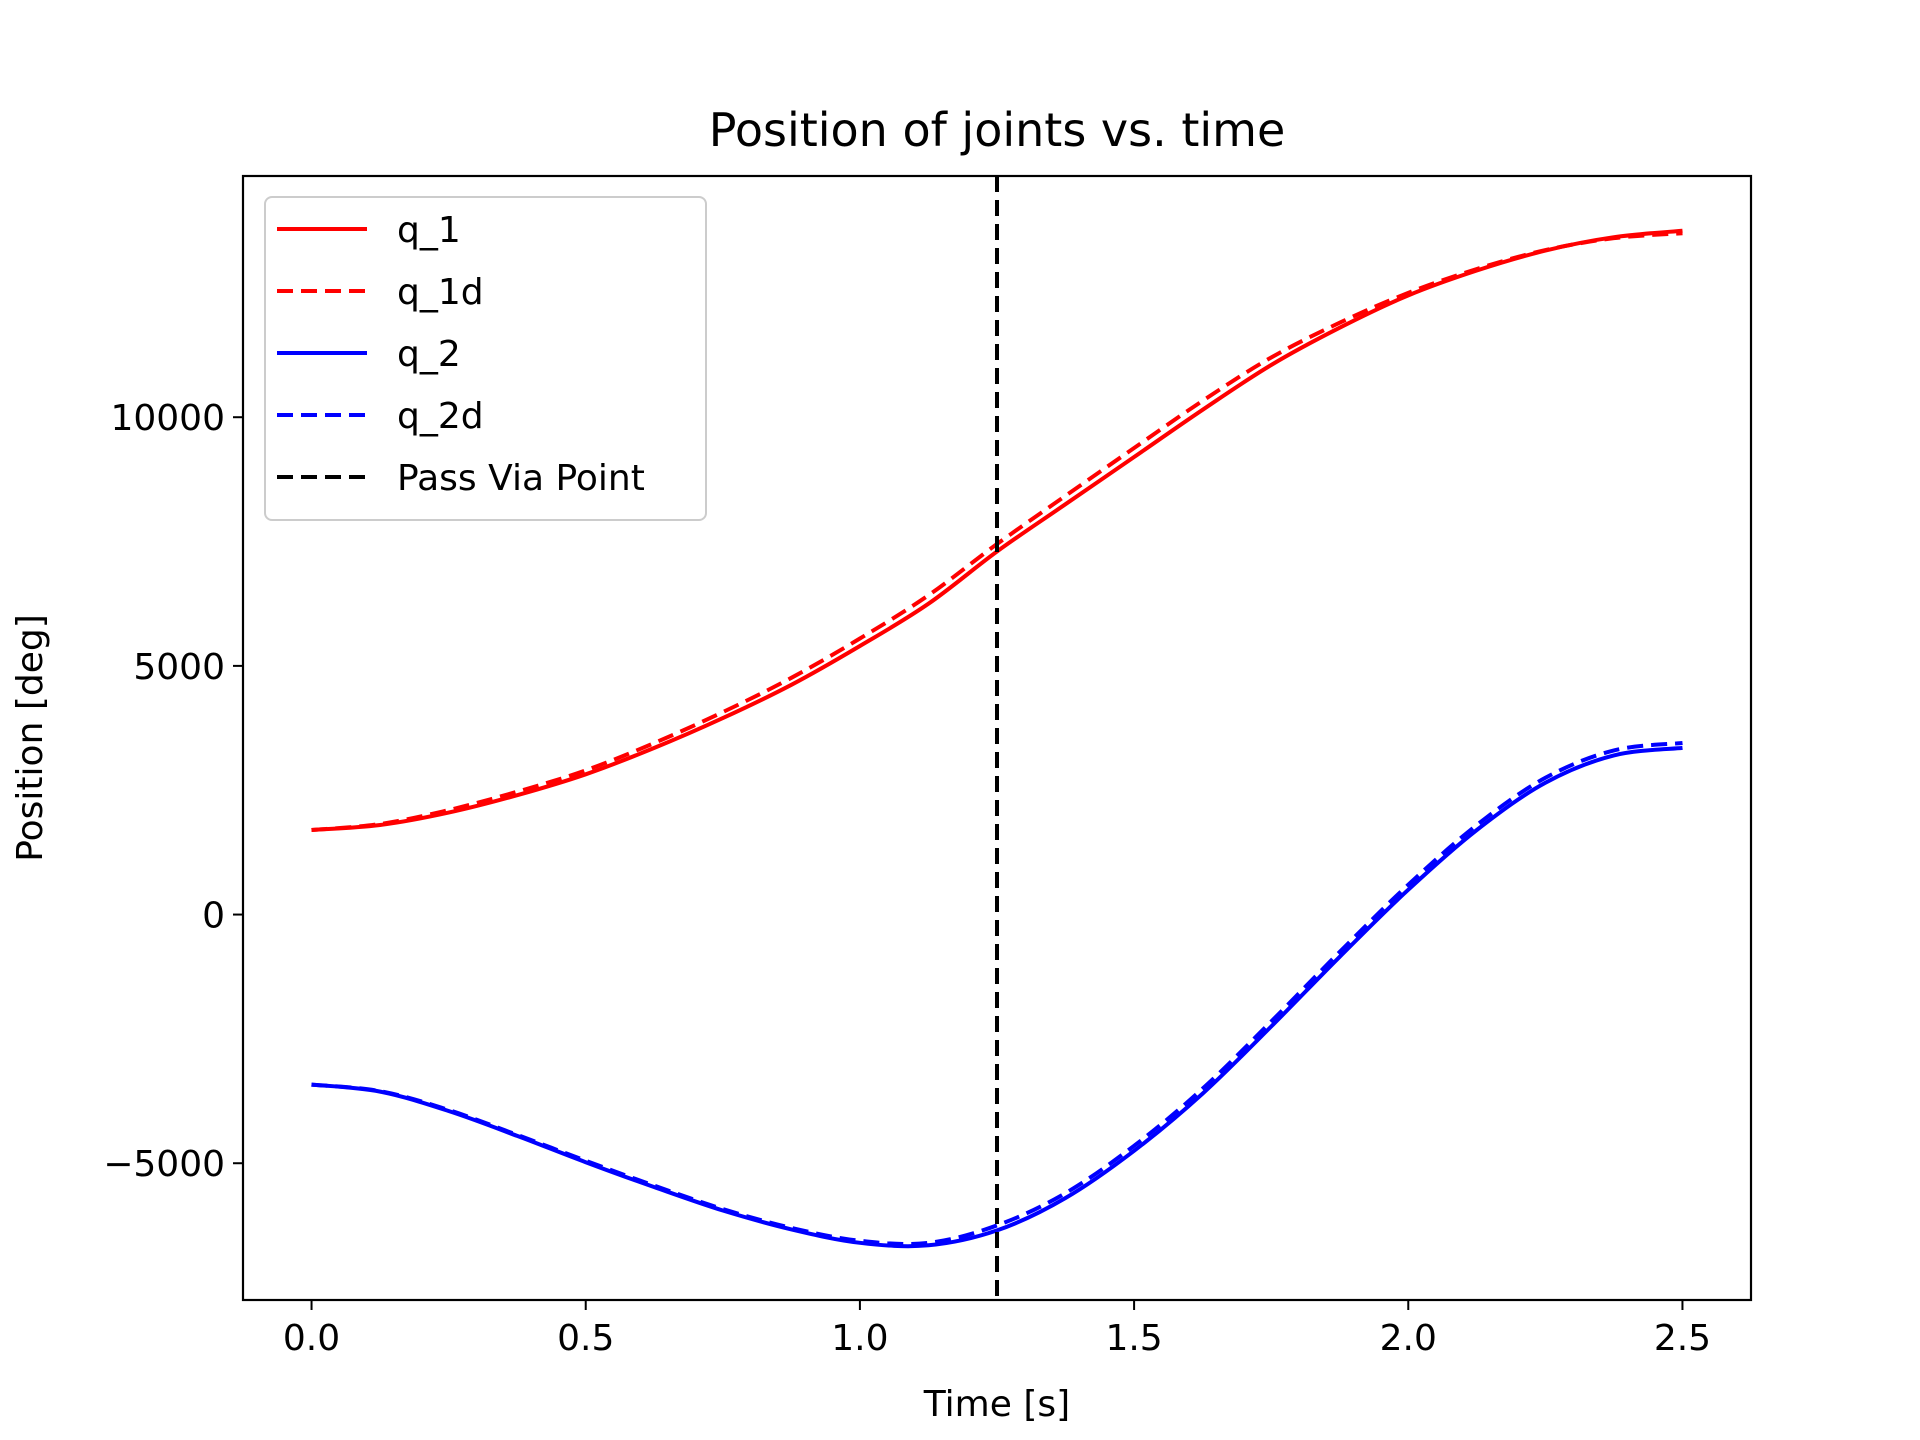  I want to click on x-tick-label: 1.5, so click(1133, 1338).